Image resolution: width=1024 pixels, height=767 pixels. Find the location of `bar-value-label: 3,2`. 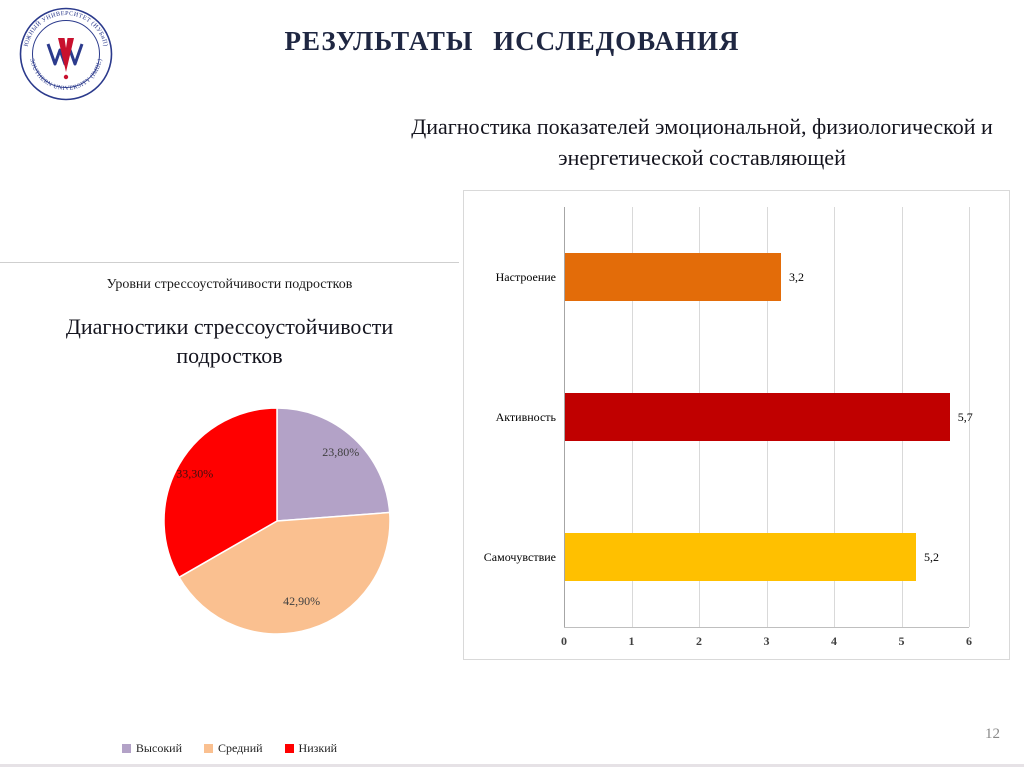

bar-value-label: 3,2 is located at coordinates (796, 277).